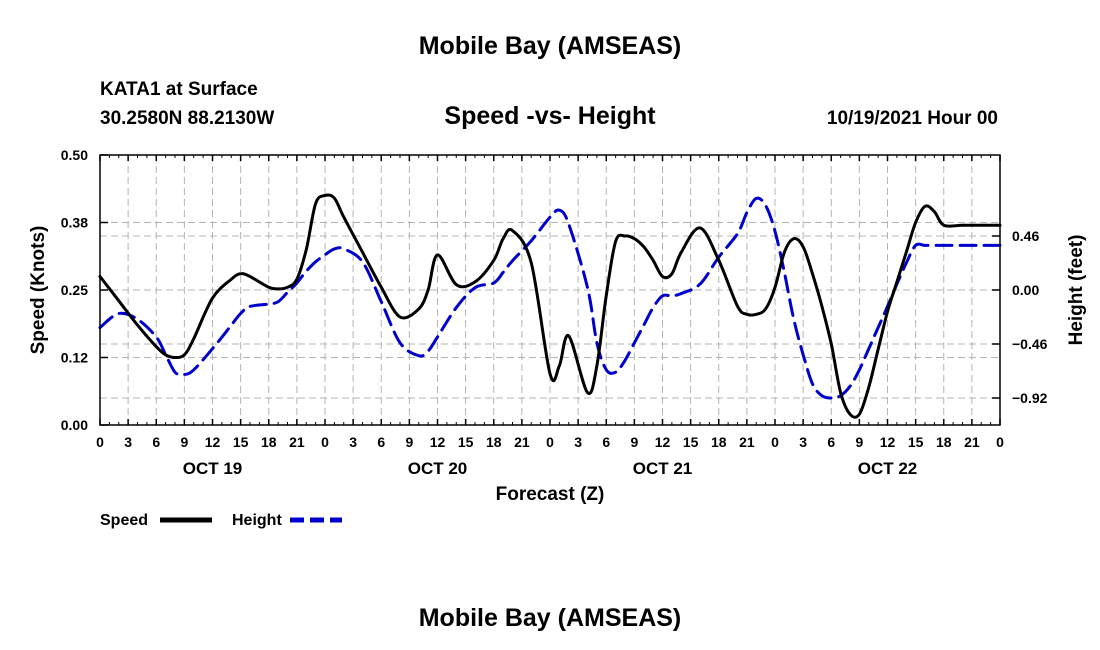 The height and width of the screenshot is (650, 1100). Describe the element at coordinates (550, 46) in the screenshot. I see `page-title: Mobile Bay (AMSEAS)` at that location.